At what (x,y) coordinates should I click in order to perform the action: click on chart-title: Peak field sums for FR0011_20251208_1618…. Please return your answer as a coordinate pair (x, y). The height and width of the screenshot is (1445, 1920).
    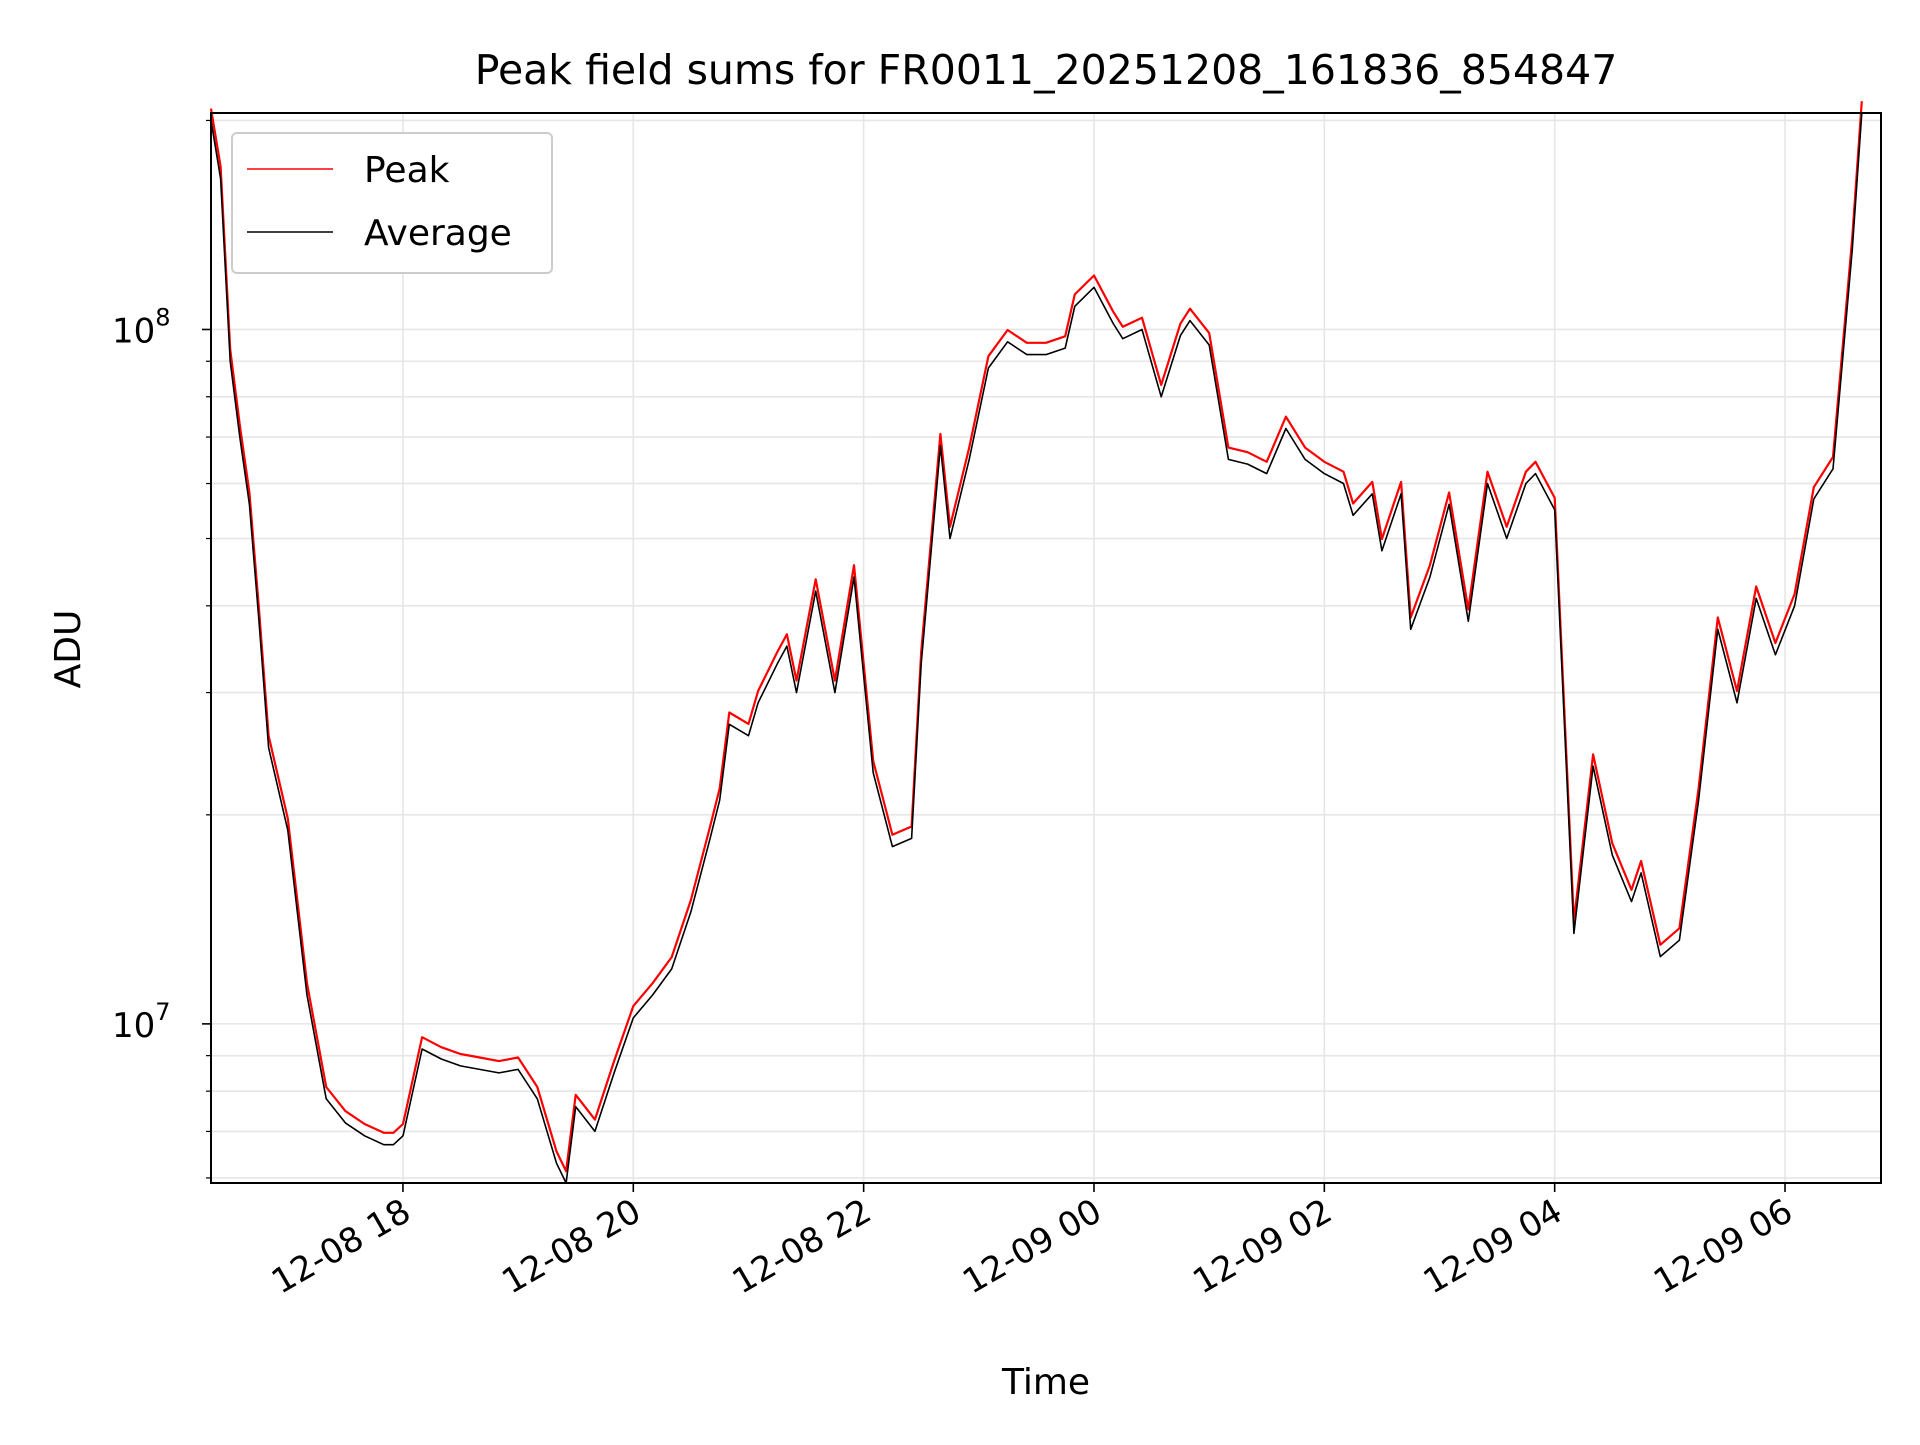
    Looking at the image, I should click on (1046, 70).